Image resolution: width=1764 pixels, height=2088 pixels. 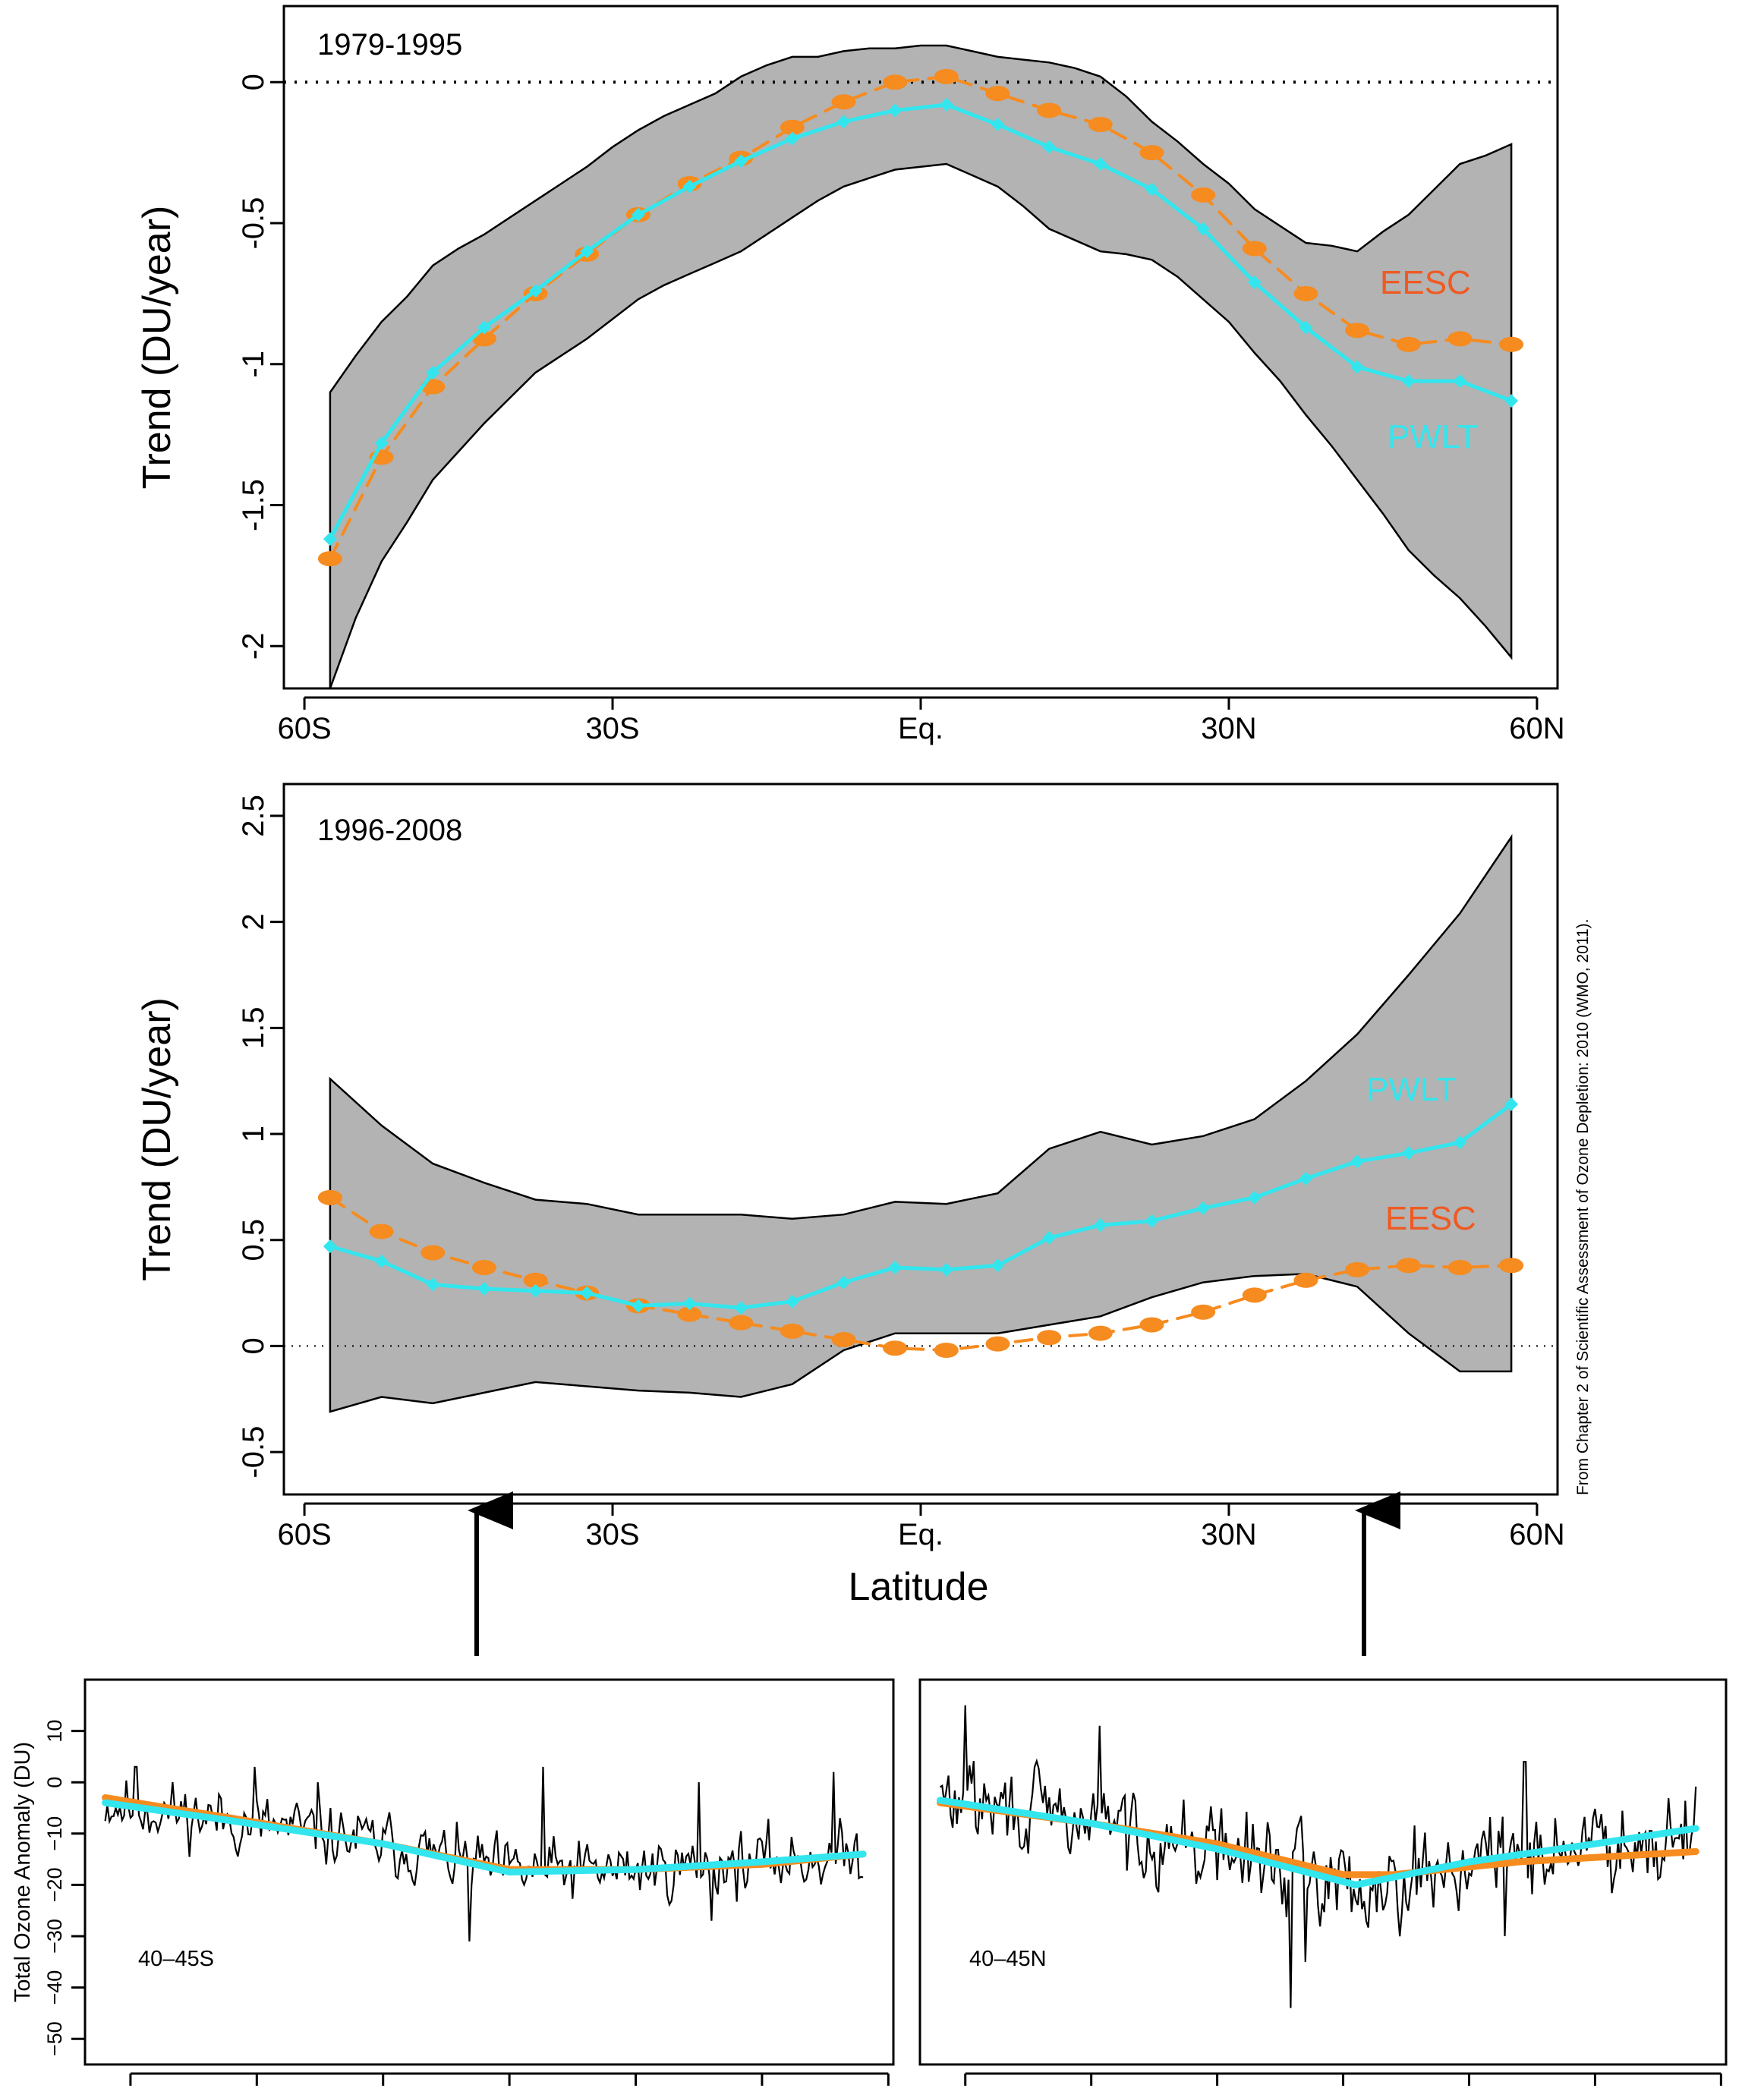 I want to click on y-tick-label: −50, so click(x=54, y=2038).